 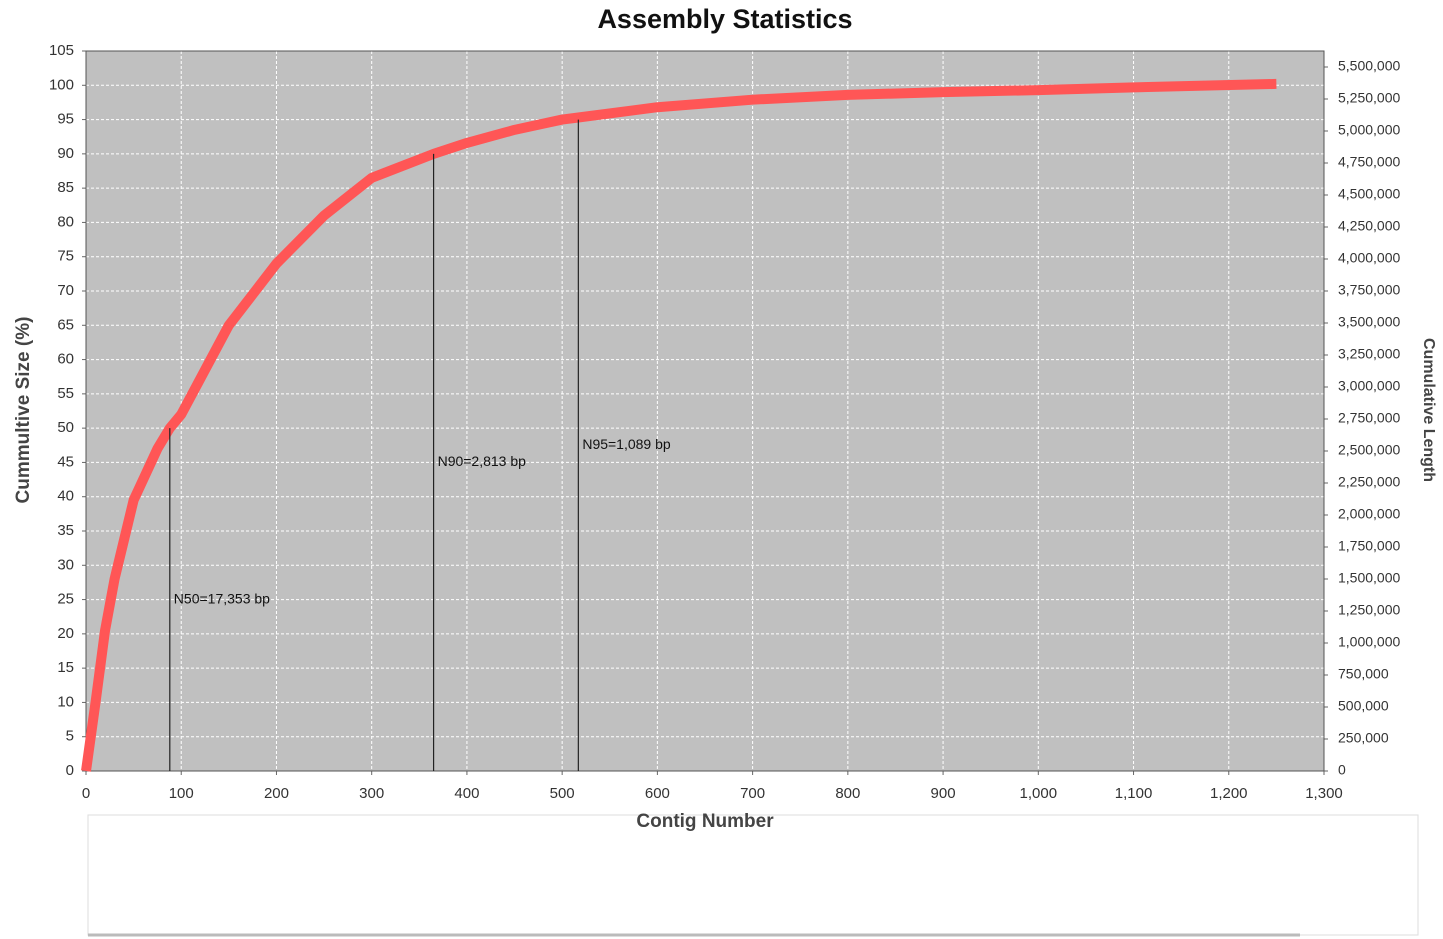 What do you see at coordinates (65, 564) in the screenshot?
I see `y-tick-label: 30` at bounding box center [65, 564].